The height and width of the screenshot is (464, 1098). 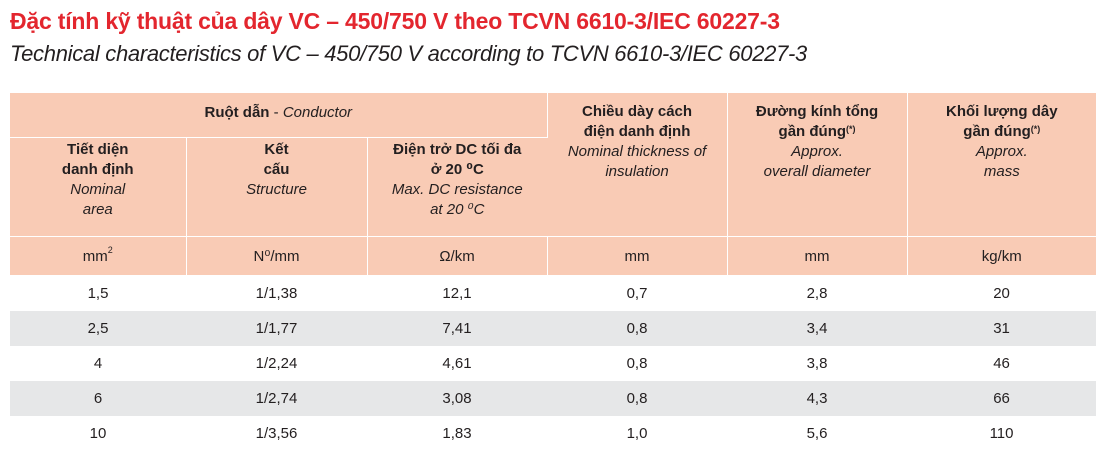 I want to click on diameter-label-en-1: Approx., so click(x=817, y=151).